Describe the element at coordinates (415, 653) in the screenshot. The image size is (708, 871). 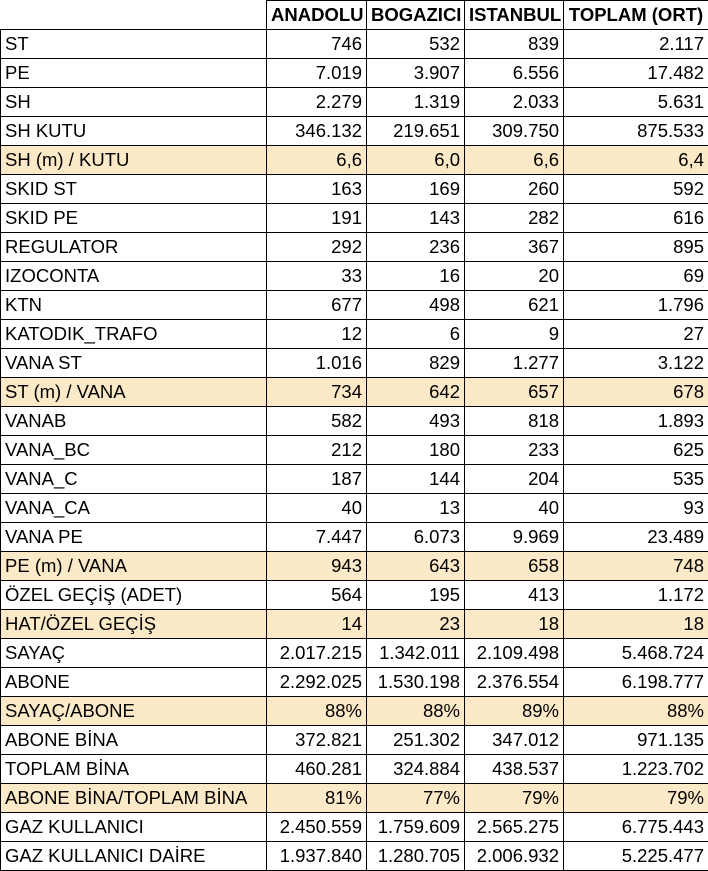
I see `bogazici-cell: 1.342.011` at that location.